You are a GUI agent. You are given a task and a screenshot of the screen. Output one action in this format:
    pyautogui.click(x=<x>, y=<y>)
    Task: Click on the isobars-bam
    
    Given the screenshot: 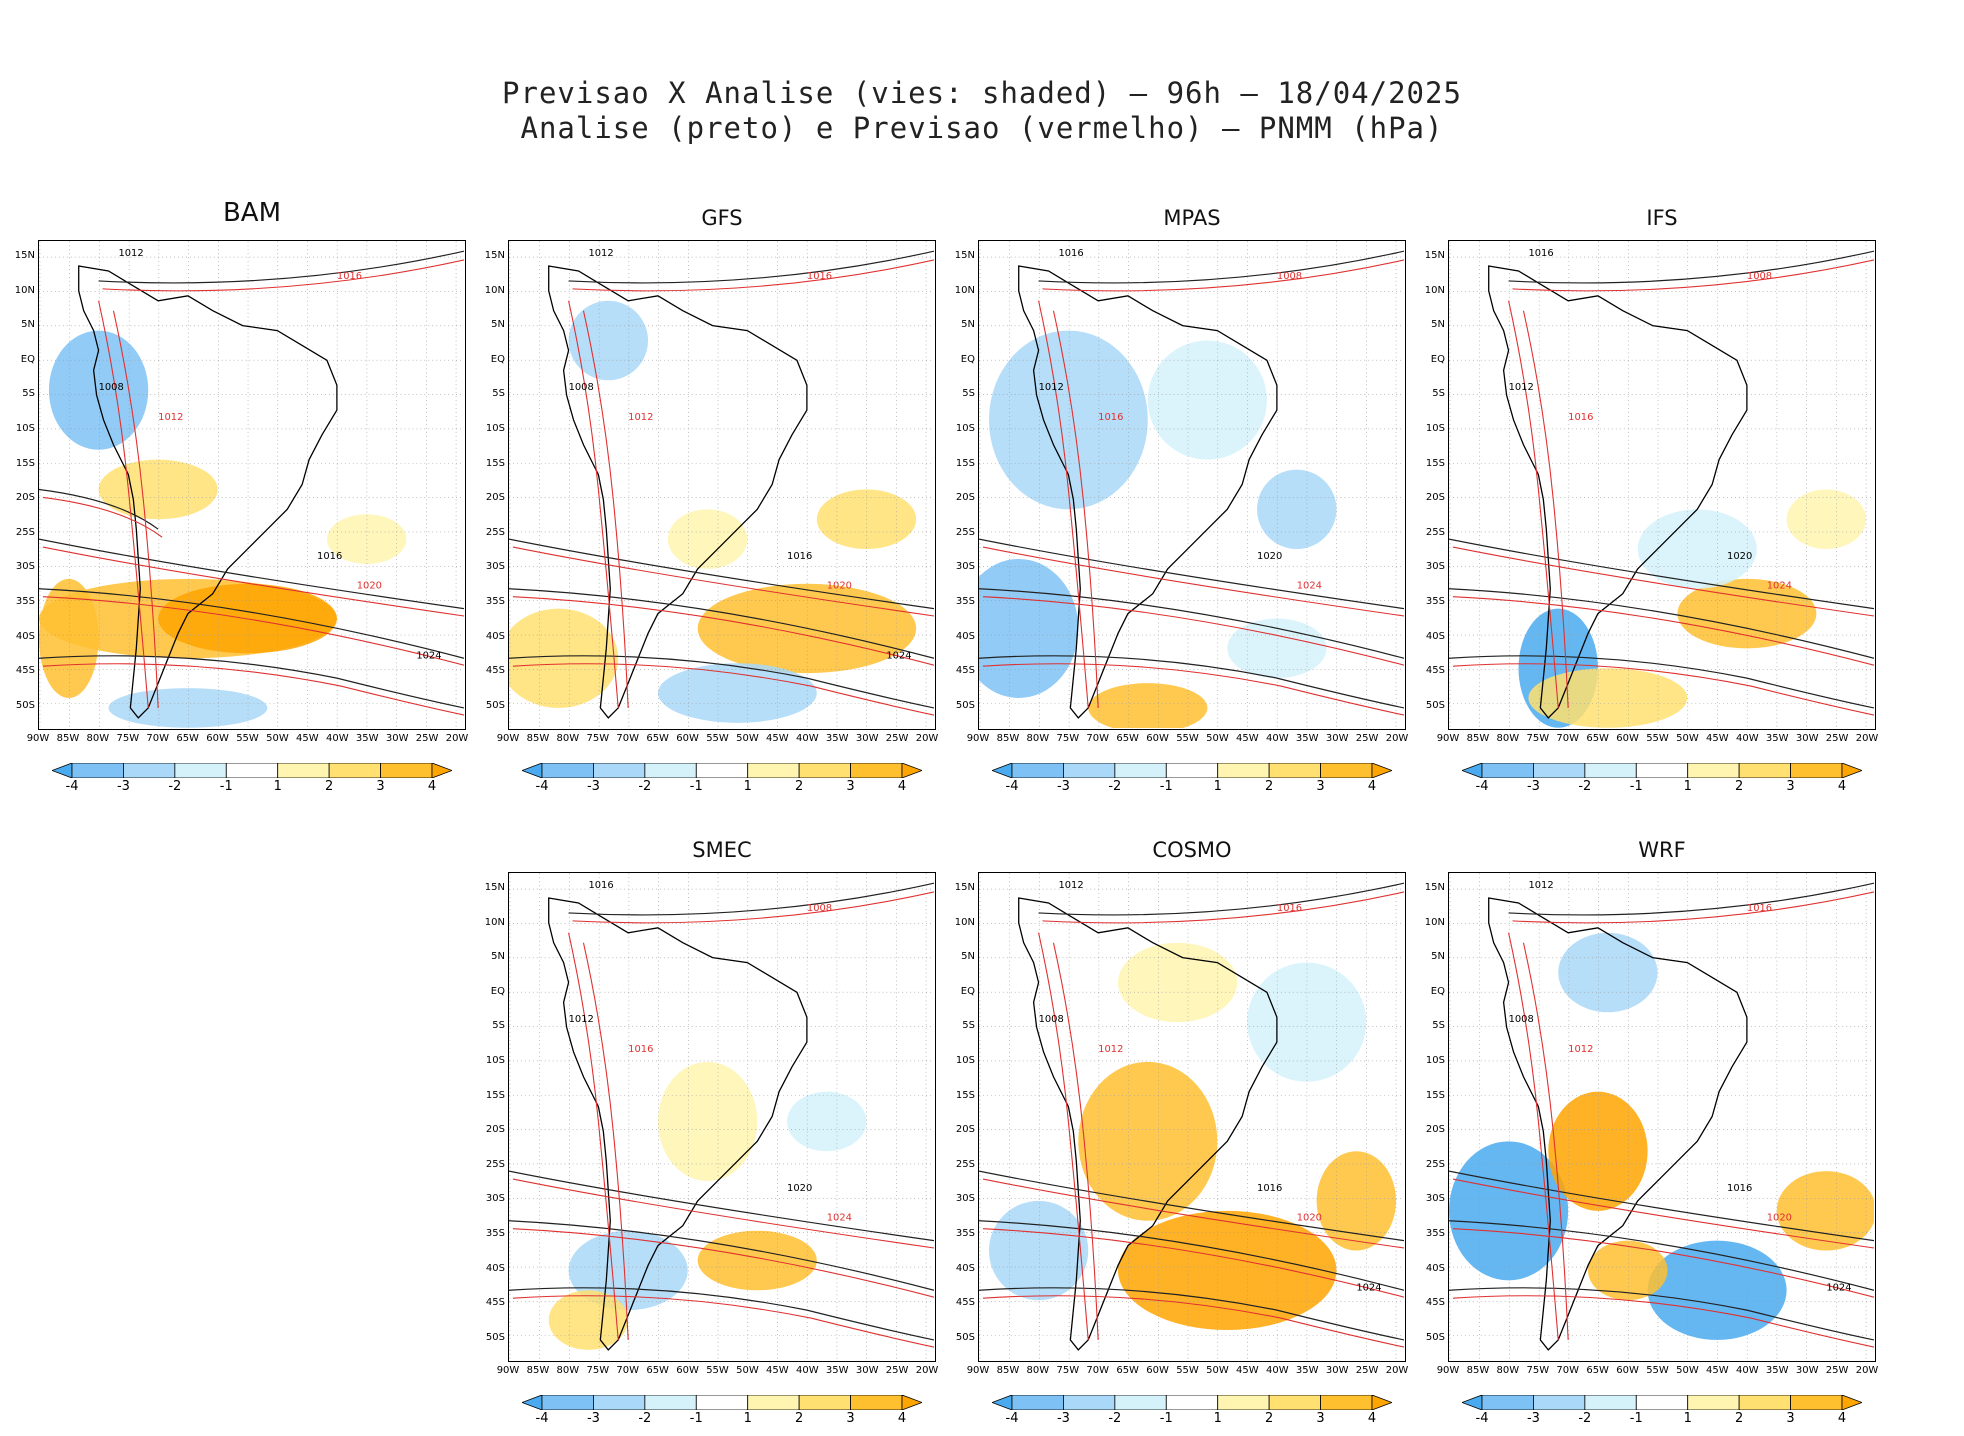 What is the action you would take?
    pyautogui.click(x=251, y=483)
    